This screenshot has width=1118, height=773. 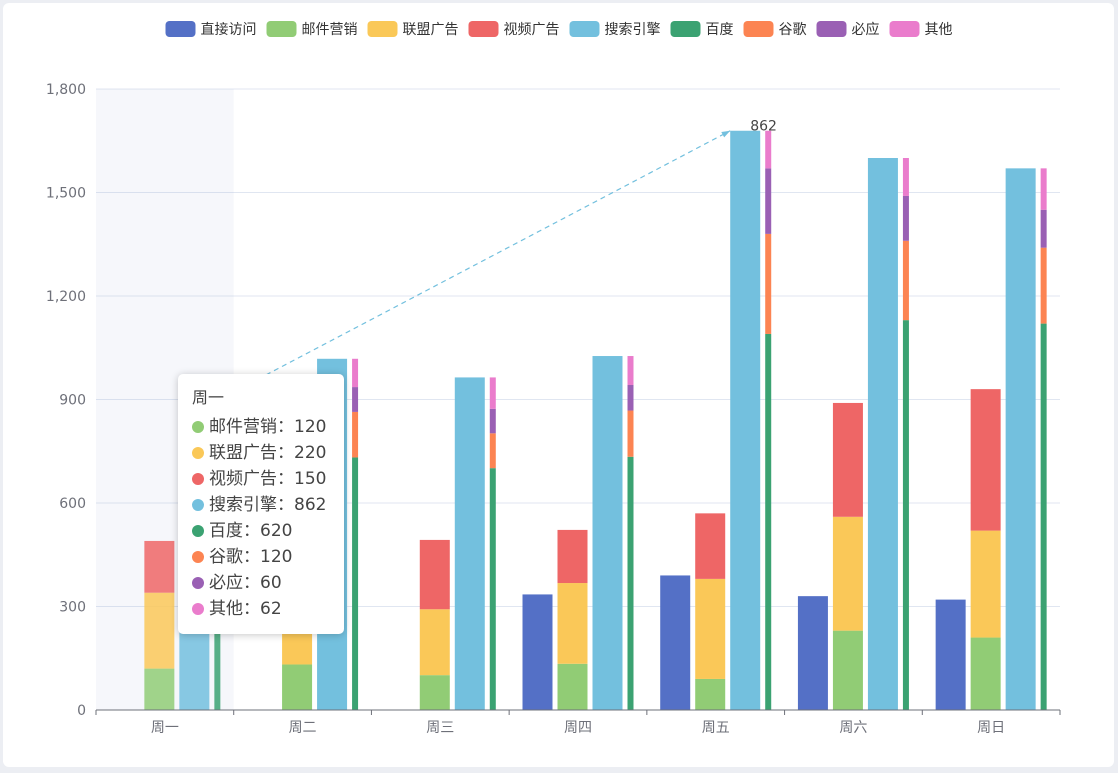 I want to click on legend-item-谷歌: 谷歌, so click(x=774, y=29).